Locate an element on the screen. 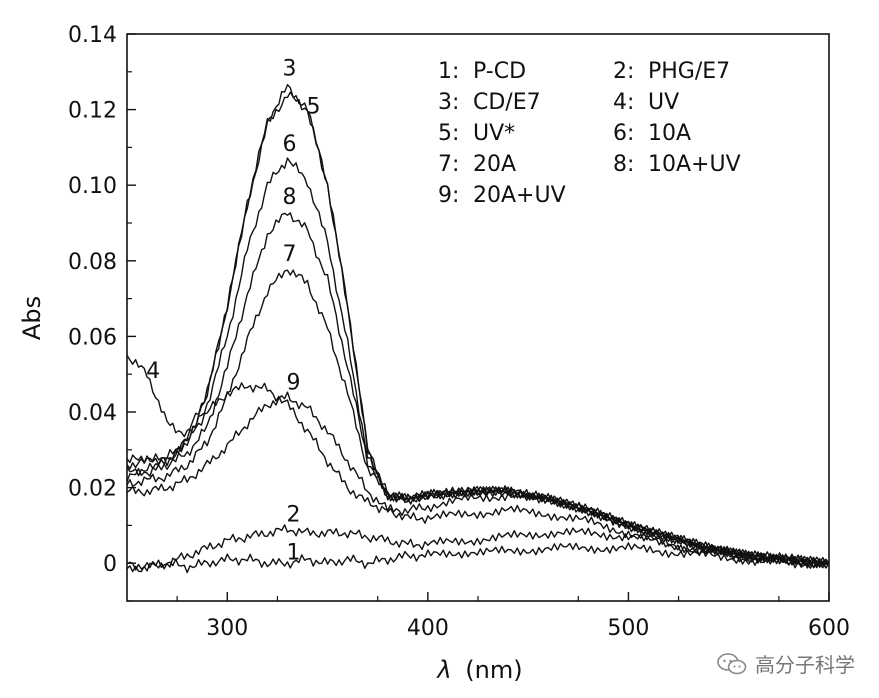 The width and height of the screenshot is (879, 698). legend-number: 9: is located at coordinates (448, 195).